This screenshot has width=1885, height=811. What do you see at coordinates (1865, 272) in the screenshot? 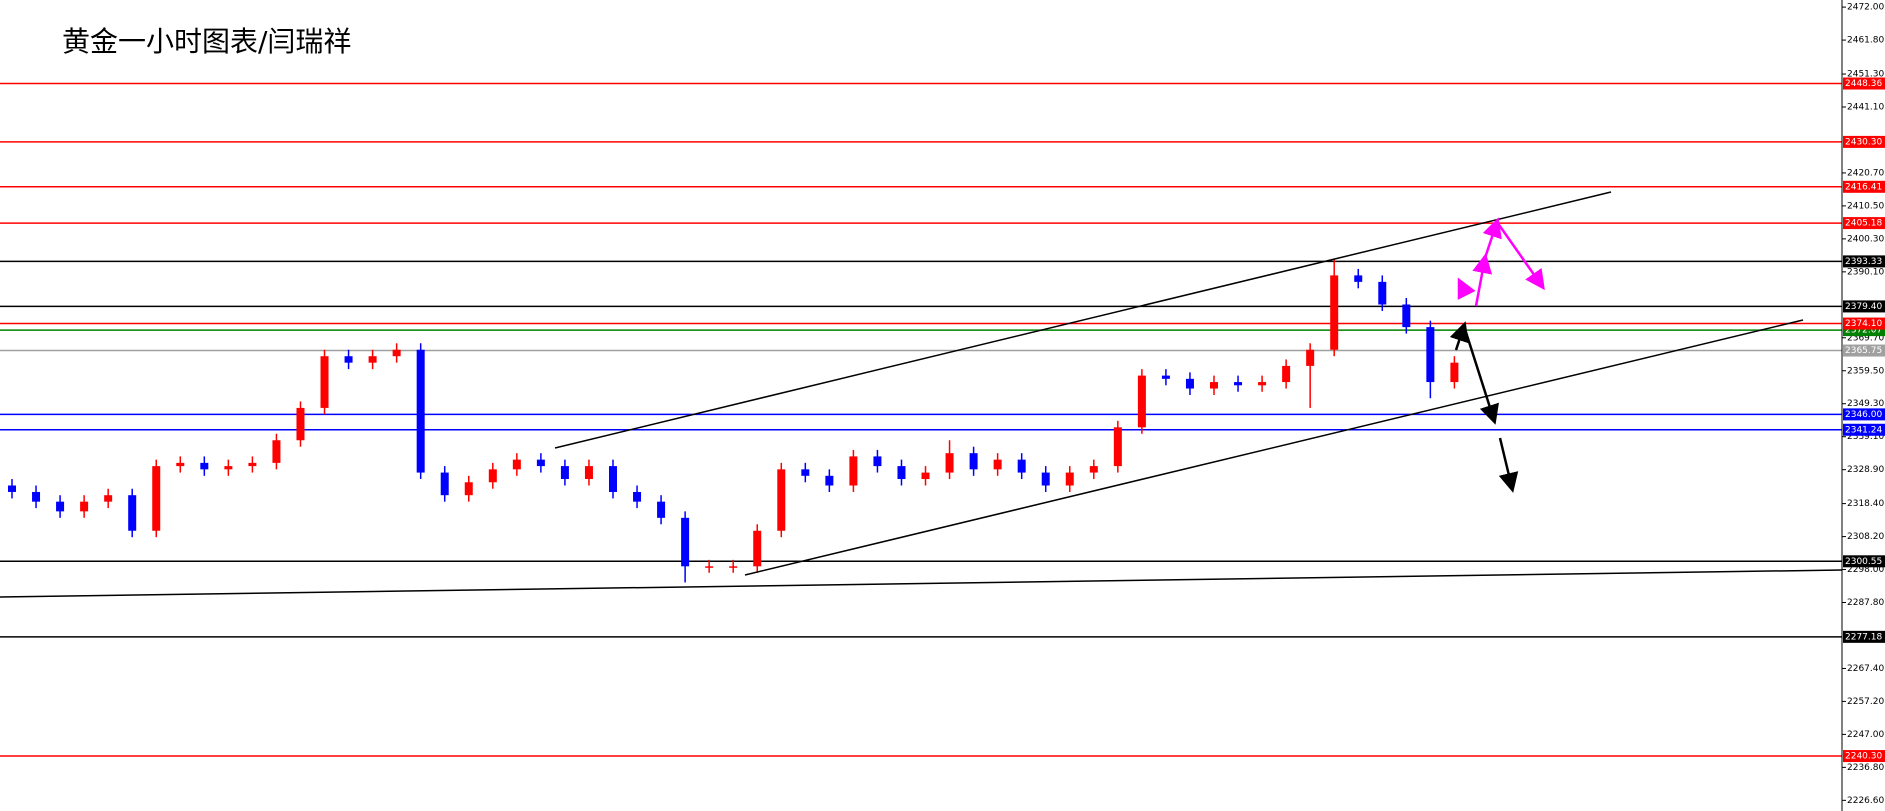
I see `y-tick-label: 2390.10` at bounding box center [1865, 272].